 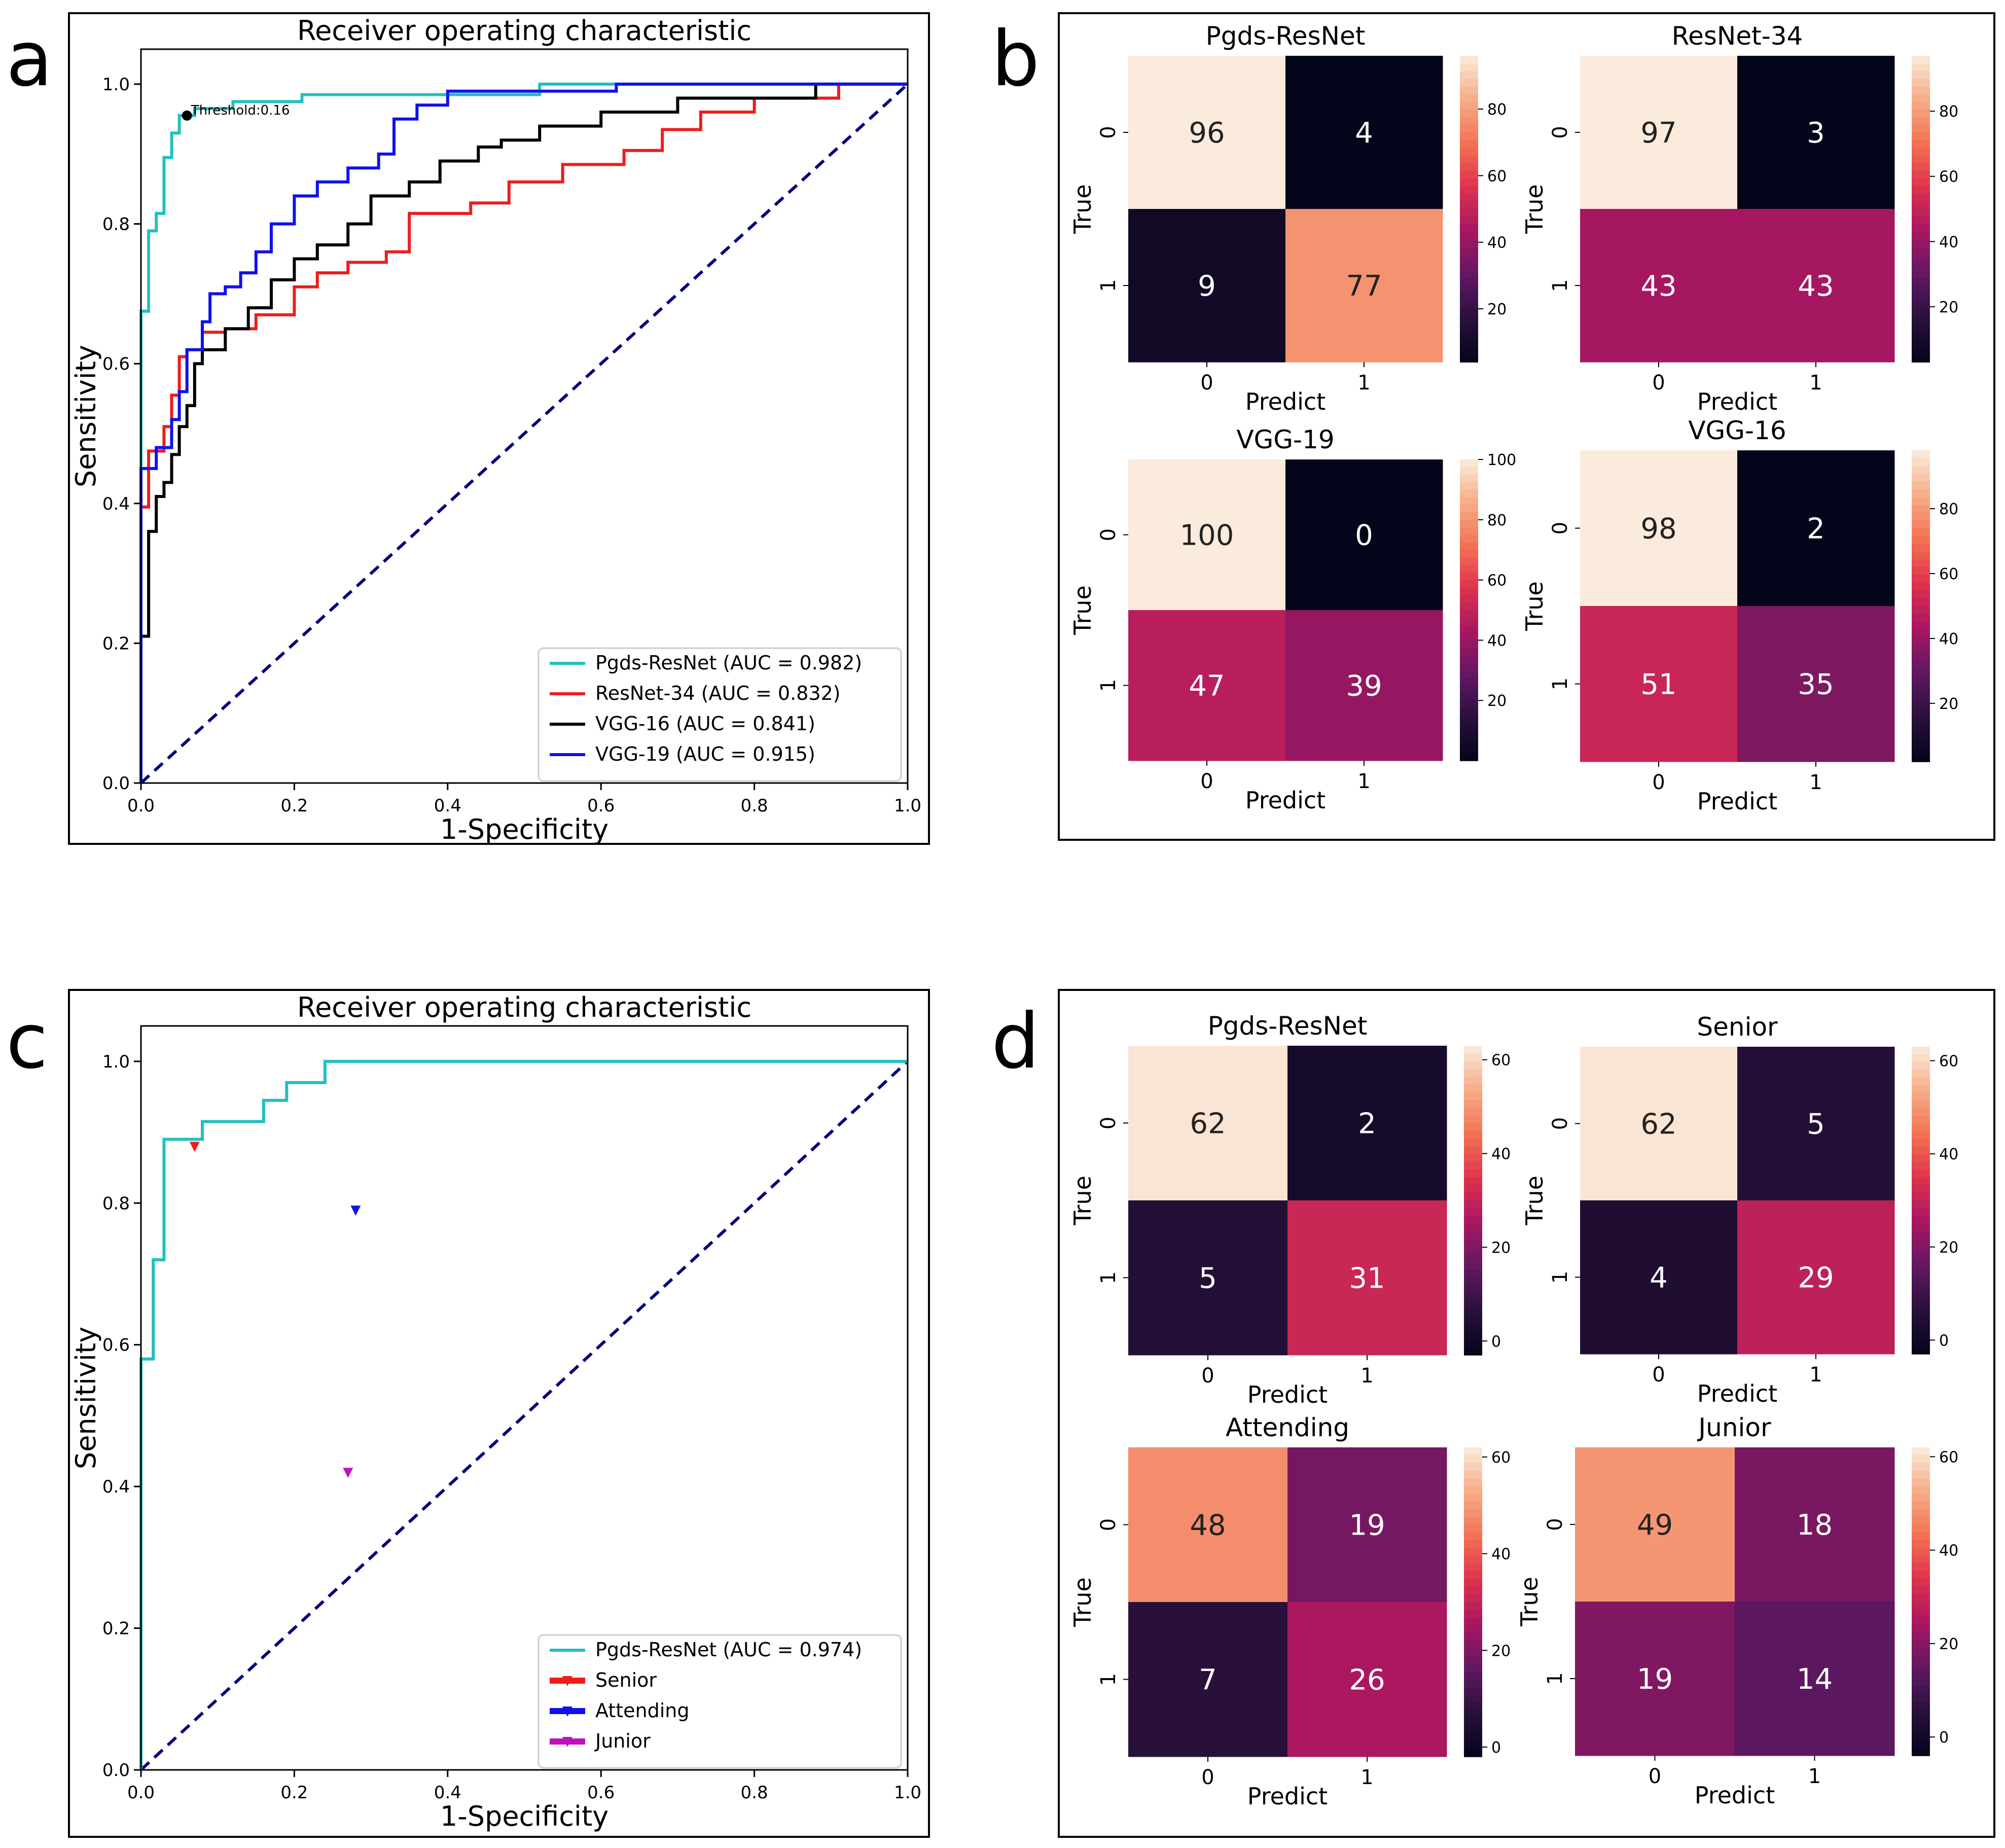 What do you see at coordinates (705, 724) in the screenshot?
I see `legend-label: VGG-16 (AUC = 0.841)` at bounding box center [705, 724].